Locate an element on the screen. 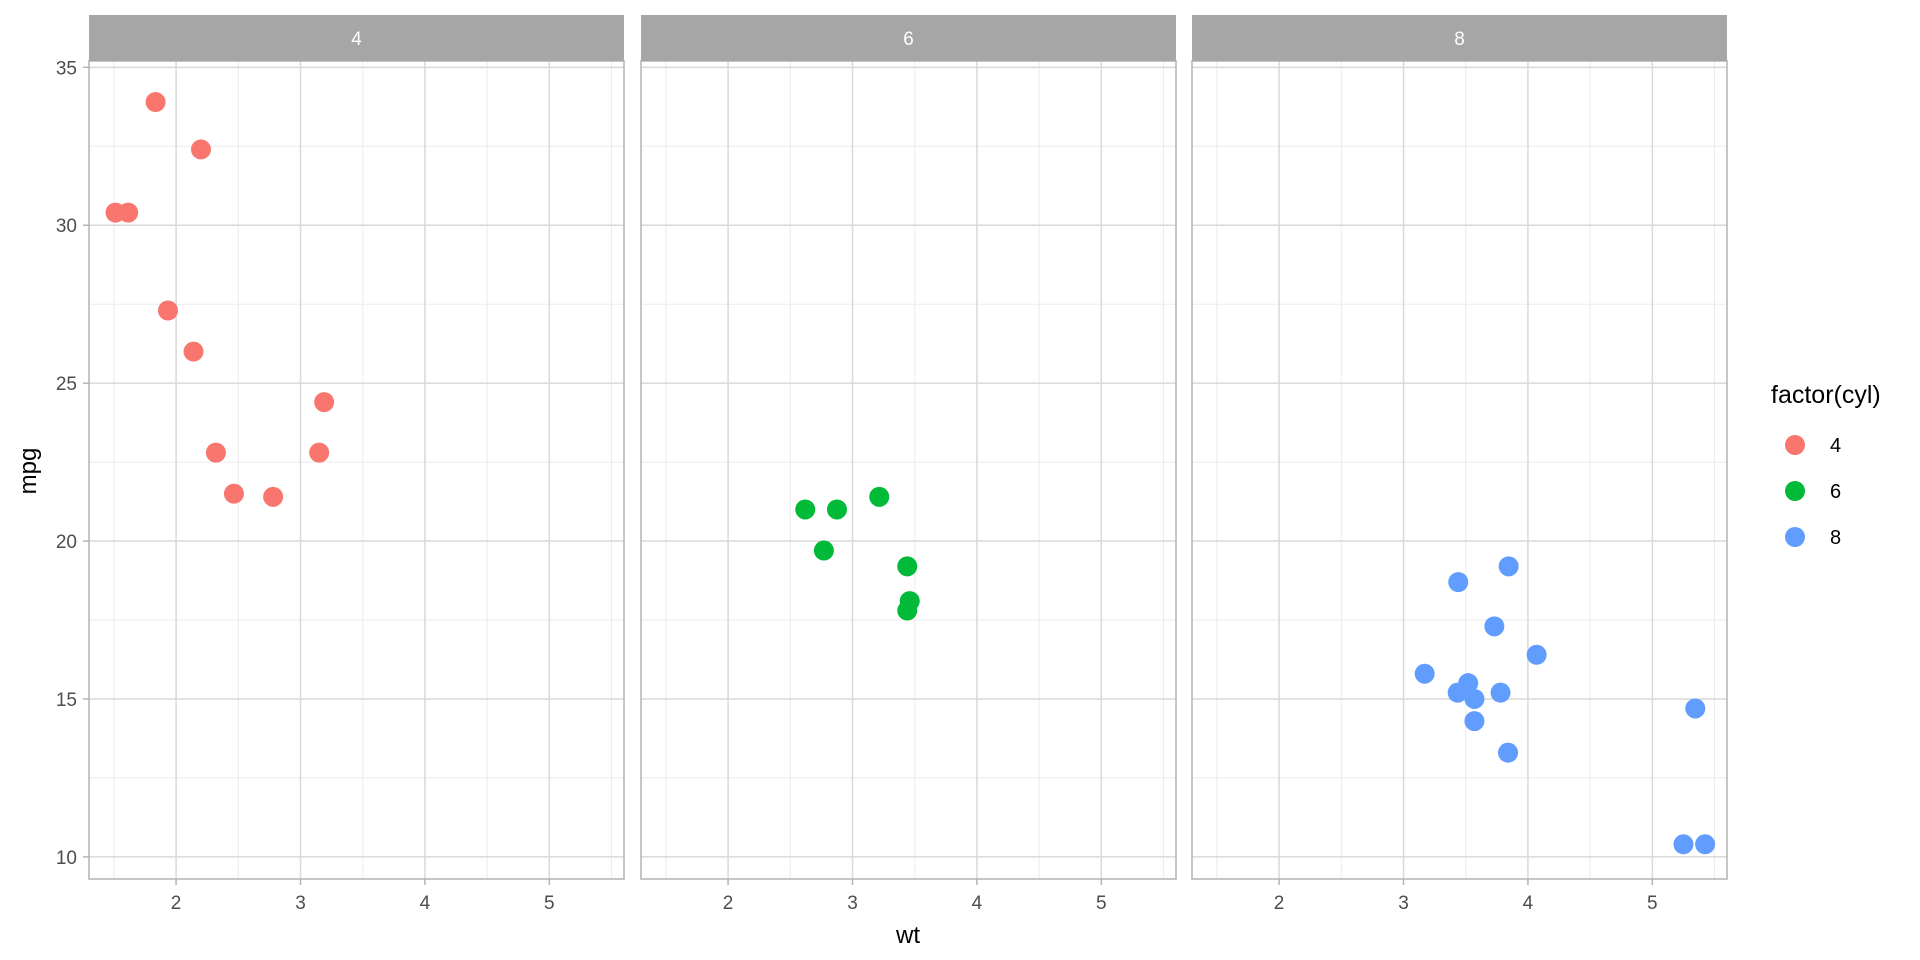  legend-items: 4 6 8 is located at coordinates (1813, 492).